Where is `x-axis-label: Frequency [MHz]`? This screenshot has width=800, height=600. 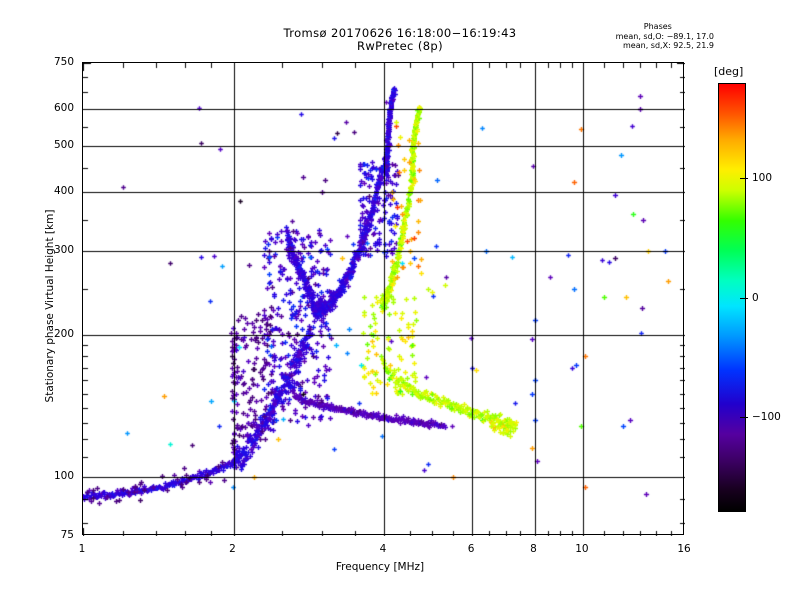
x-axis-label: Frequency [MHz] is located at coordinates (380, 567).